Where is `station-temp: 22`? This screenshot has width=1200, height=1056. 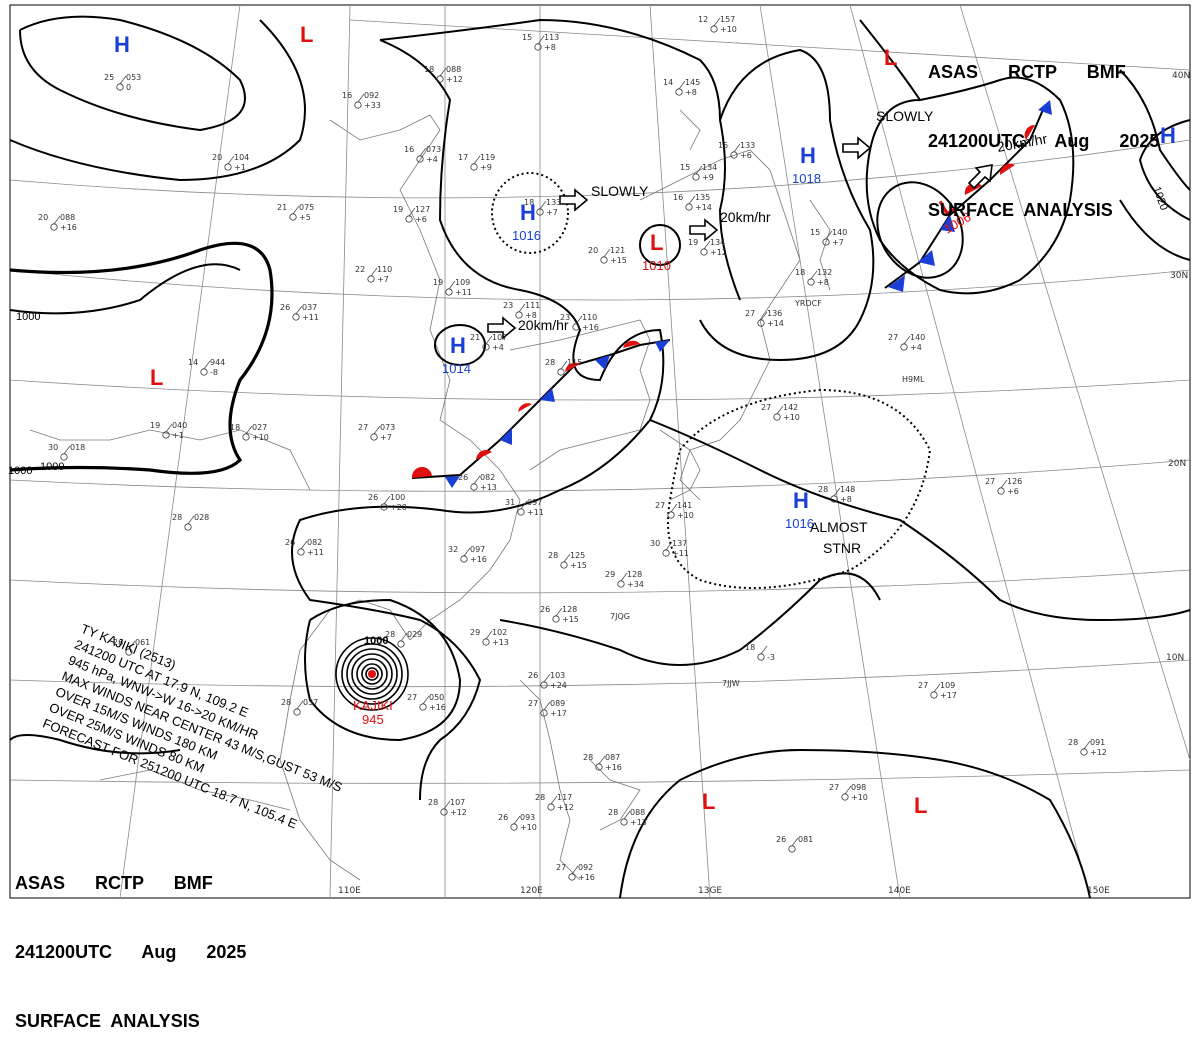
station-temp: 22 is located at coordinates (360, 269).